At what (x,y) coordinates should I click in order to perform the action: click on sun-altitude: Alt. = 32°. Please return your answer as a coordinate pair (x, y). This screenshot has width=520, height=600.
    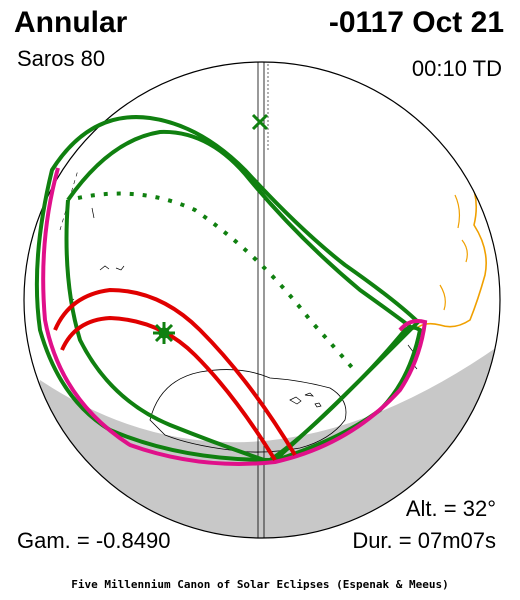
    Looking at the image, I should click on (450, 508).